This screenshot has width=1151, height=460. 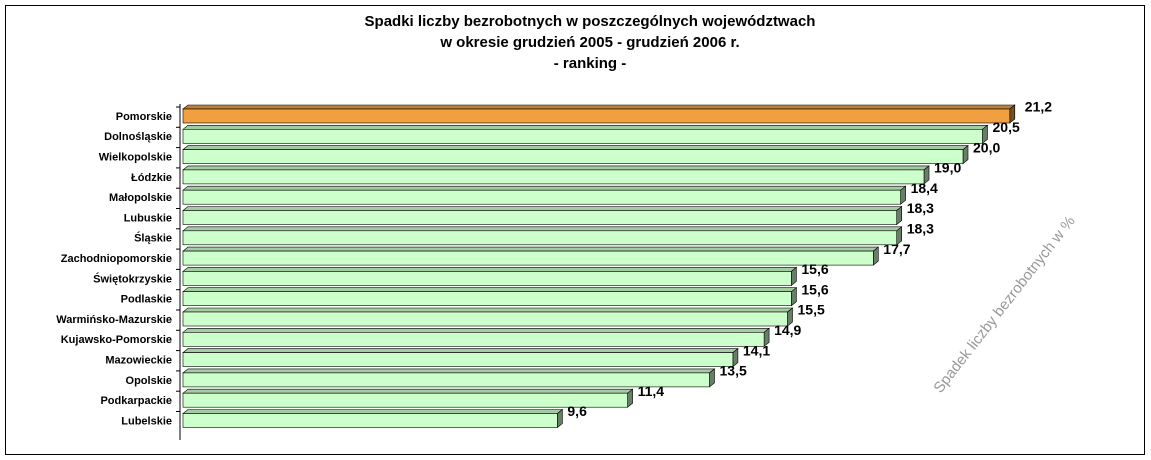 I want to click on value-label: 9,6, so click(x=577, y=411).